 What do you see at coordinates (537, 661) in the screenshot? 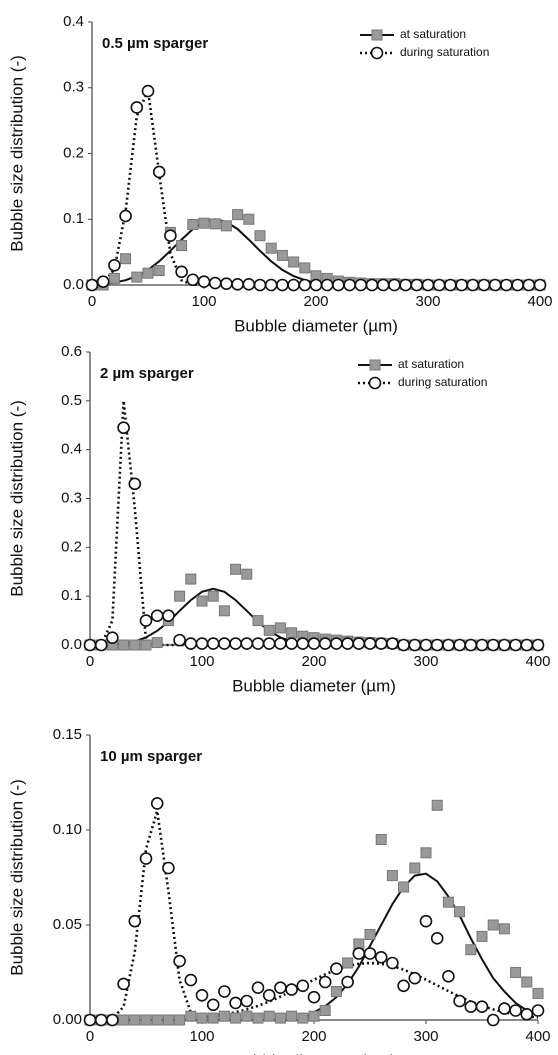
I see `x-tick-label: 400` at bounding box center [537, 661].